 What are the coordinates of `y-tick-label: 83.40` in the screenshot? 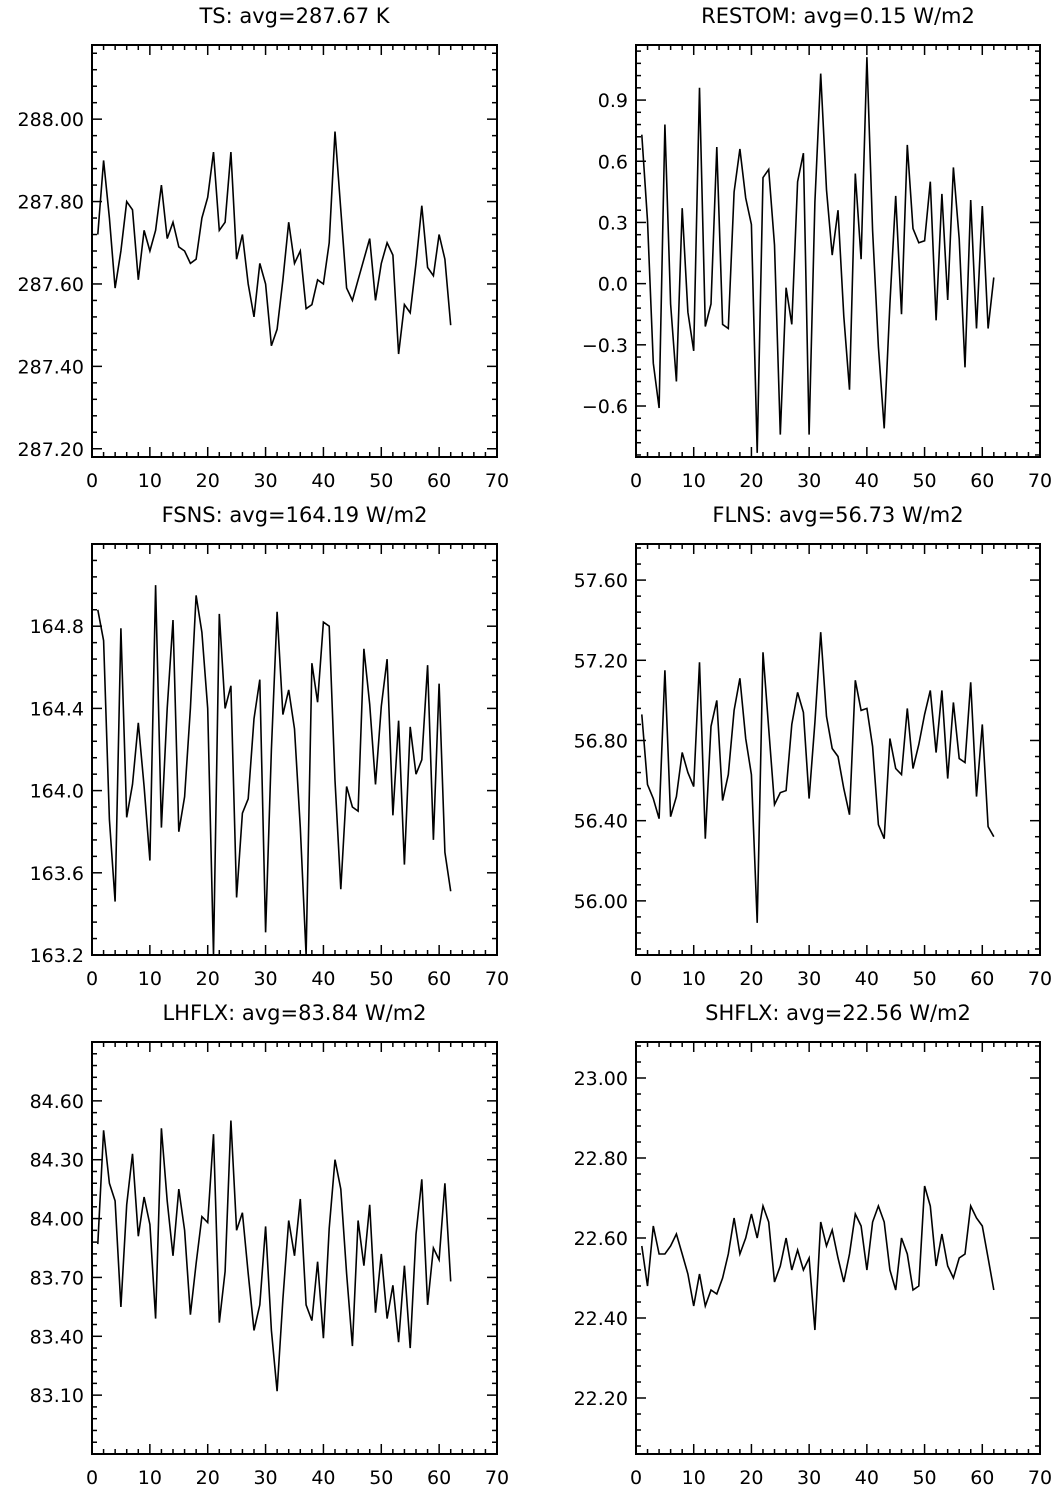 It's located at (57, 1337).